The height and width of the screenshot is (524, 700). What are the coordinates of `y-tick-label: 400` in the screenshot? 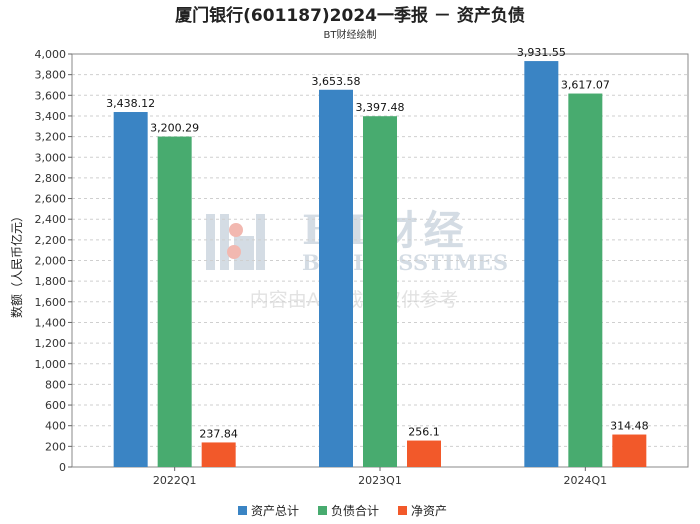 It's located at (55, 426).